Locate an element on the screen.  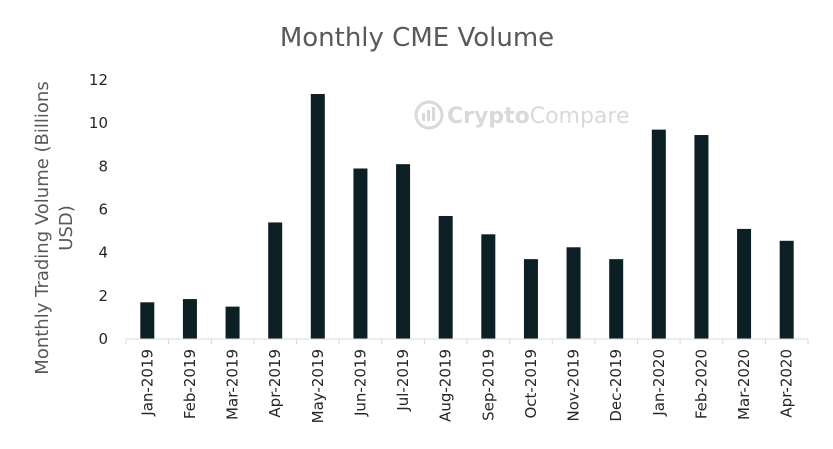
y-tick-label: 12 is located at coordinates (98, 80).